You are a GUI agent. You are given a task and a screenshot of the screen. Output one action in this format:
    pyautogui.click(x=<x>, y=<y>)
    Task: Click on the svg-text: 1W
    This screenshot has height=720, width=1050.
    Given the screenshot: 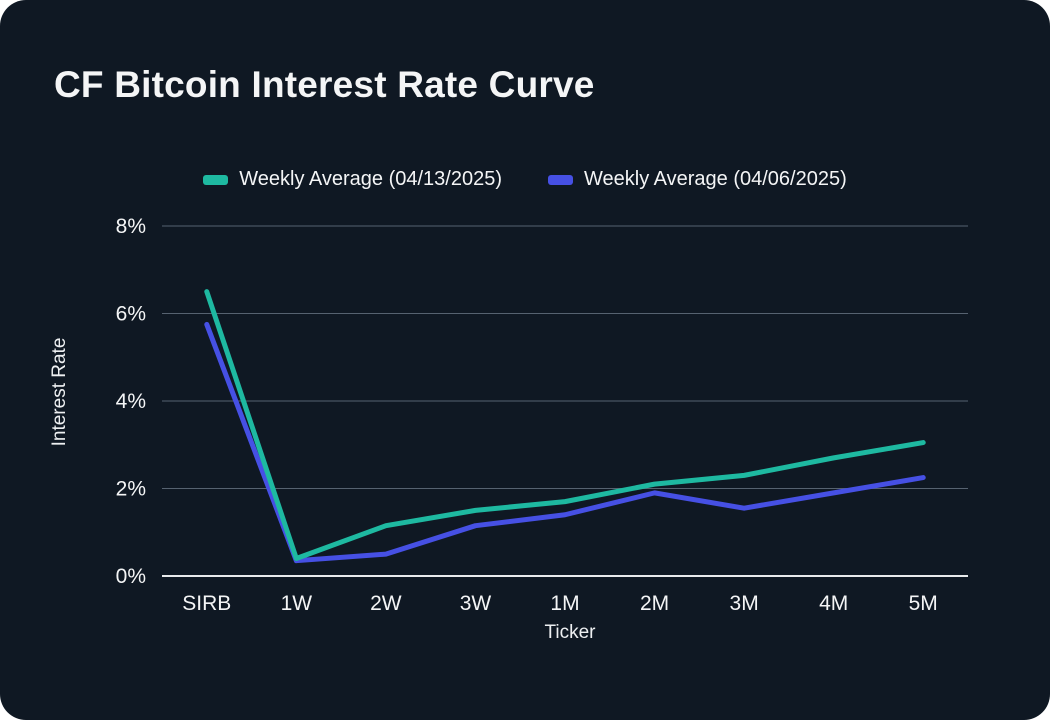 What is the action you would take?
    pyautogui.click(x=297, y=603)
    